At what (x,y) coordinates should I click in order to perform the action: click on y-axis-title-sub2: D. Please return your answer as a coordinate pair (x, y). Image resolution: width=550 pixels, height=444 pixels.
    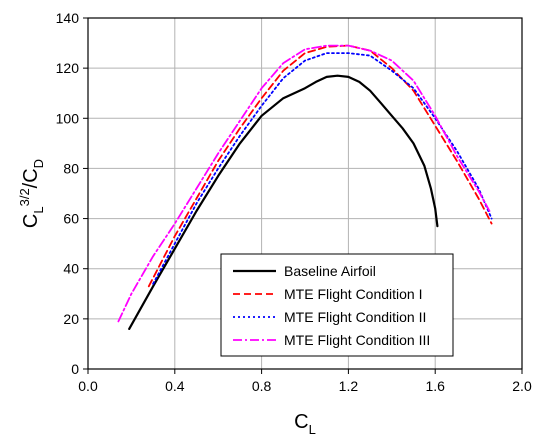
    Looking at the image, I should click on (38, 163).